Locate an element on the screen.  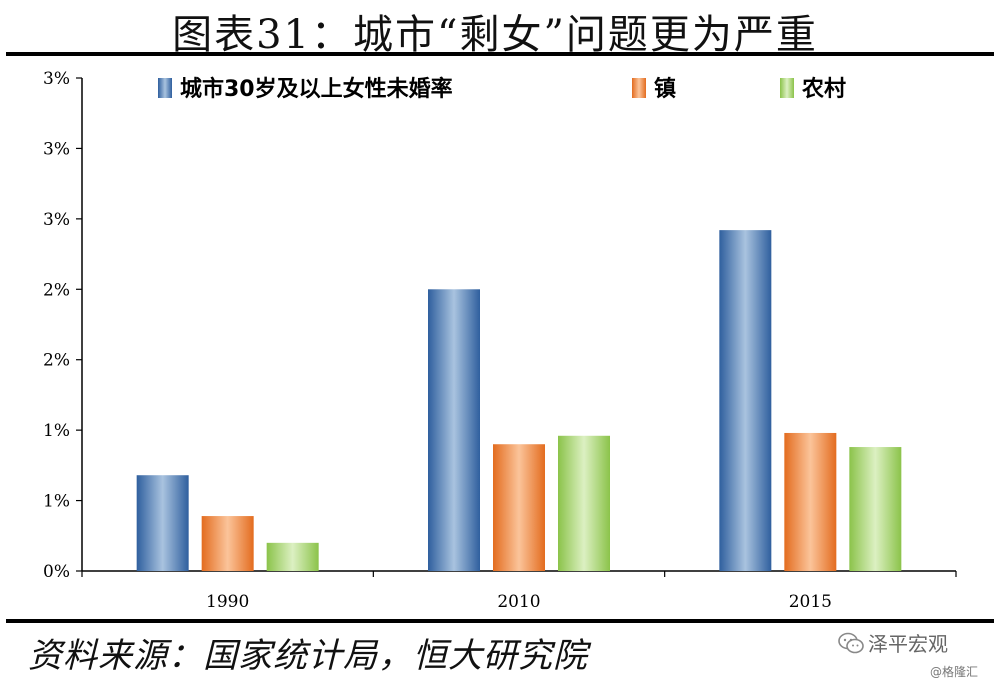
top-rule is located at coordinates (500, 54).